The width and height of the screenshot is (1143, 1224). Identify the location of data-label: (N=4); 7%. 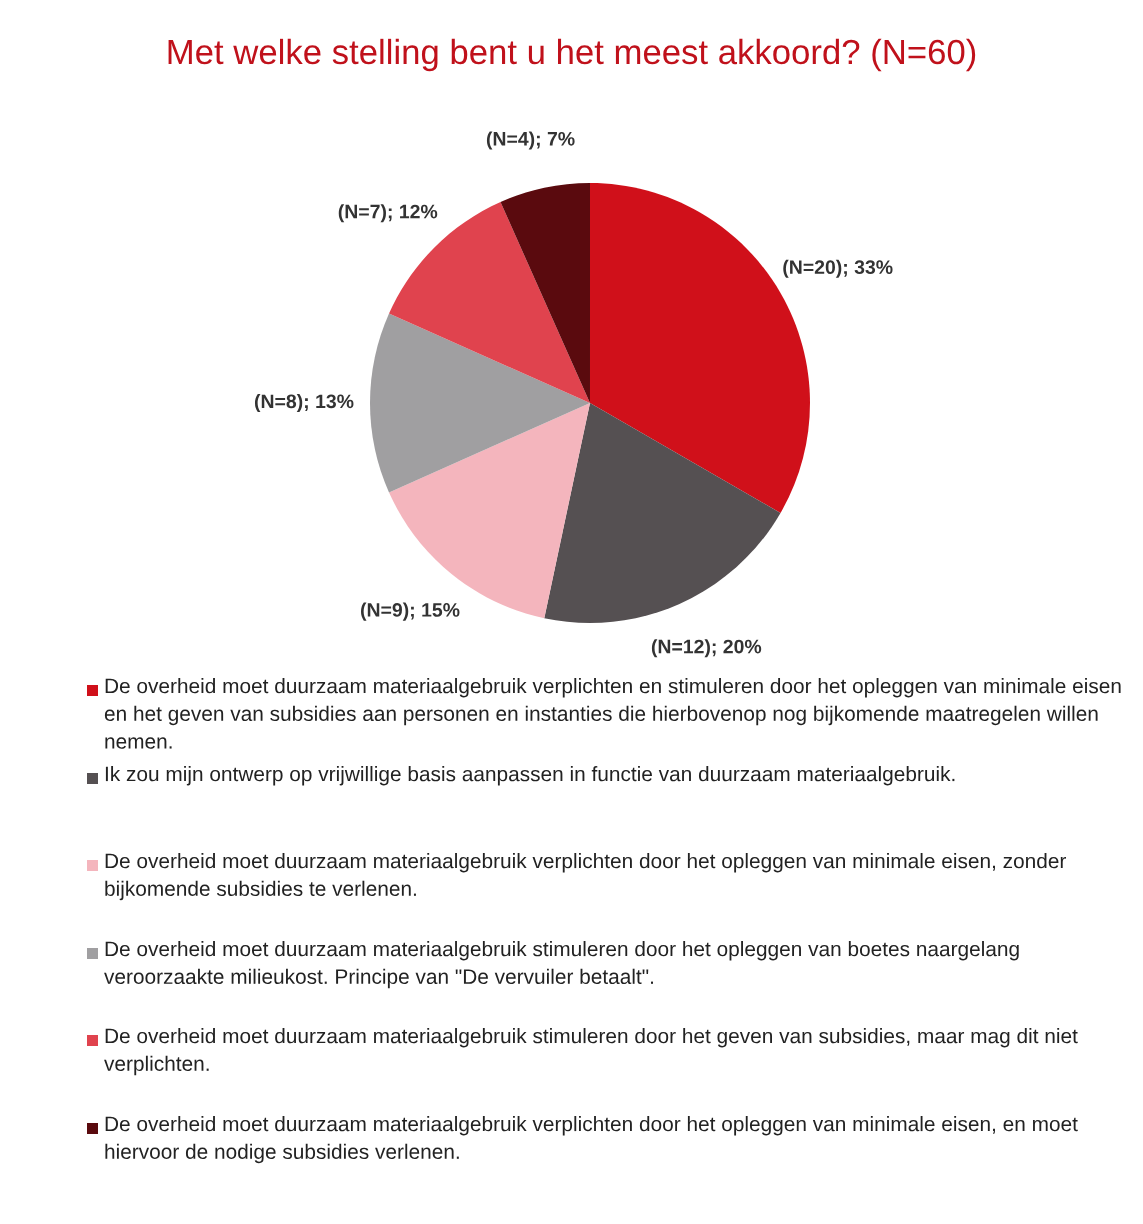
(530, 140).